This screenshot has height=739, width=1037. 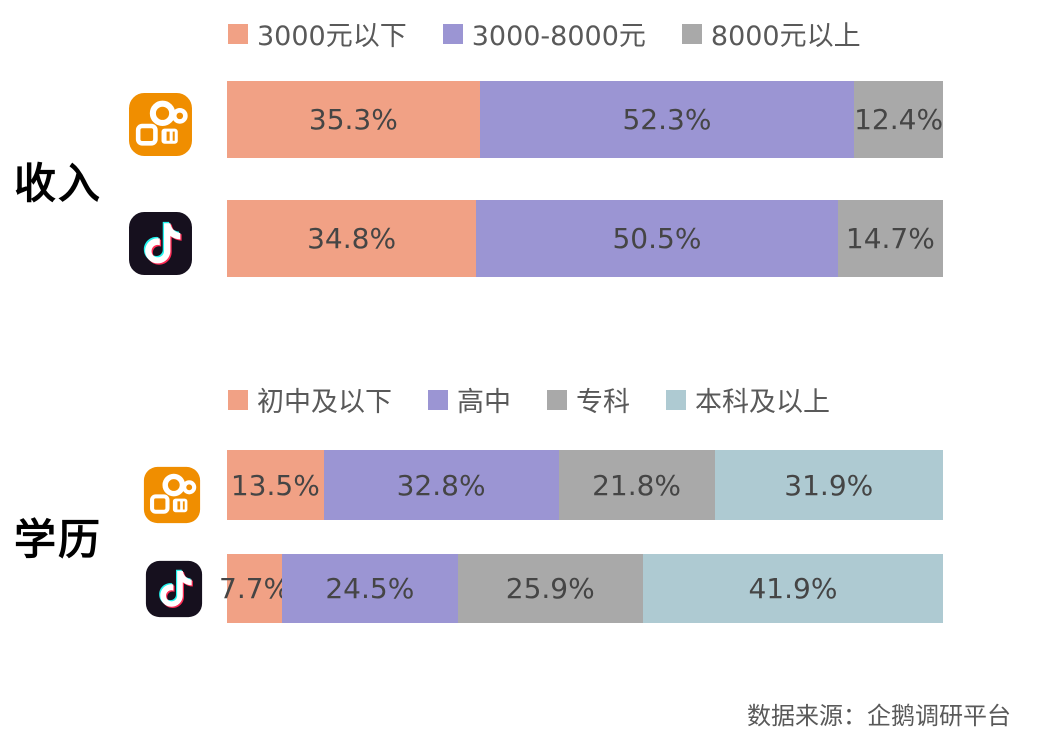 What do you see at coordinates (58, 539) in the screenshot?
I see `education-group-title: 学历` at bounding box center [58, 539].